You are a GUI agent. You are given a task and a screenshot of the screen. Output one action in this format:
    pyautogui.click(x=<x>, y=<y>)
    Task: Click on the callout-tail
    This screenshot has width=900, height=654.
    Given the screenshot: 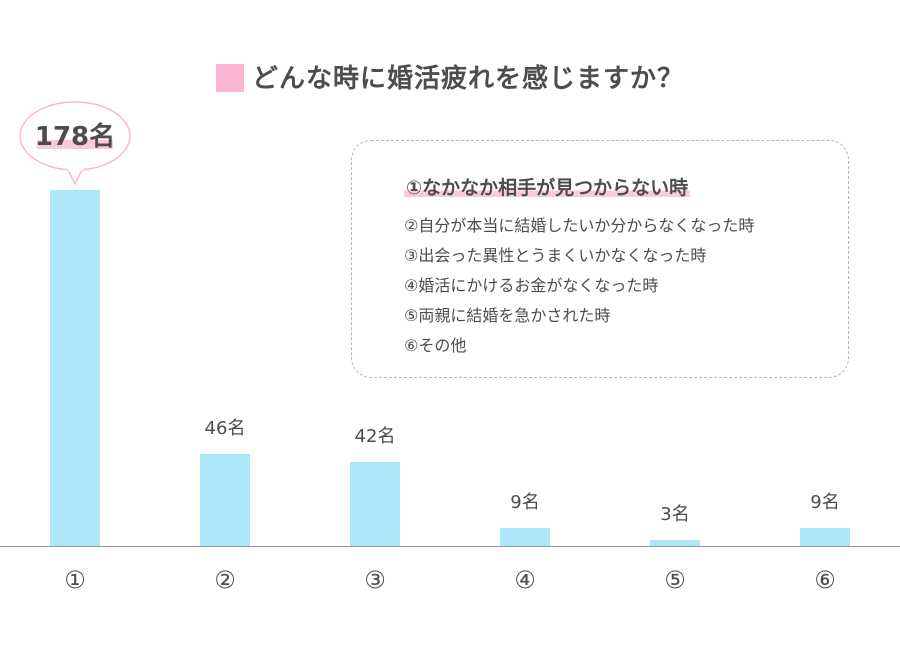 What is the action you would take?
    pyautogui.click(x=75, y=176)
    